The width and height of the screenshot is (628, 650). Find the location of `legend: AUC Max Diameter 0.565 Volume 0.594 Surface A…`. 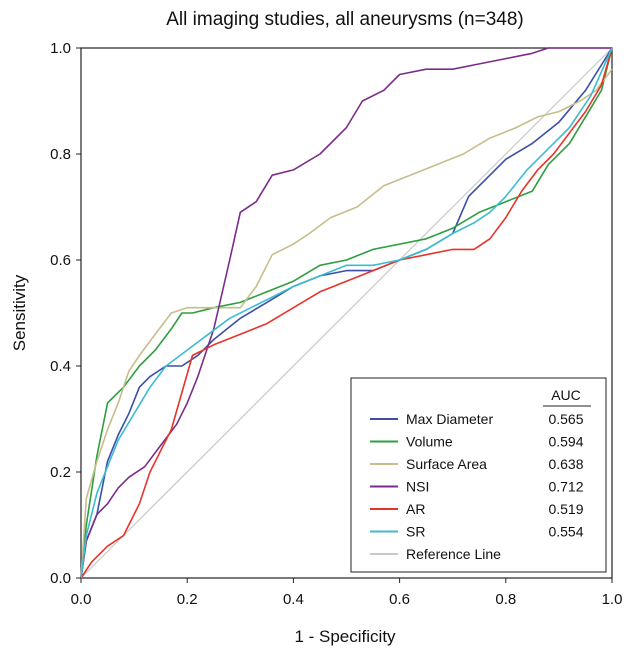

legend: AUC Max Diameter 0.565 Volume 0.594 Surface A… is located at coordinates (478, 475).